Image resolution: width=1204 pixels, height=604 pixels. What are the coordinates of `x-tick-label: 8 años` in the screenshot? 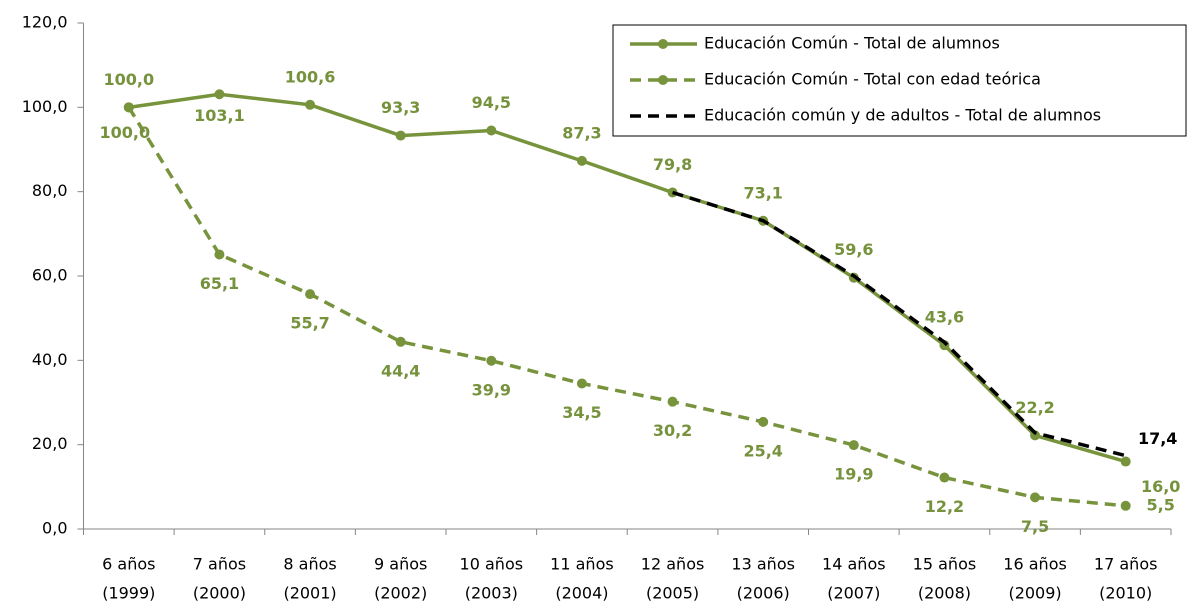 It's located at (309, 564).